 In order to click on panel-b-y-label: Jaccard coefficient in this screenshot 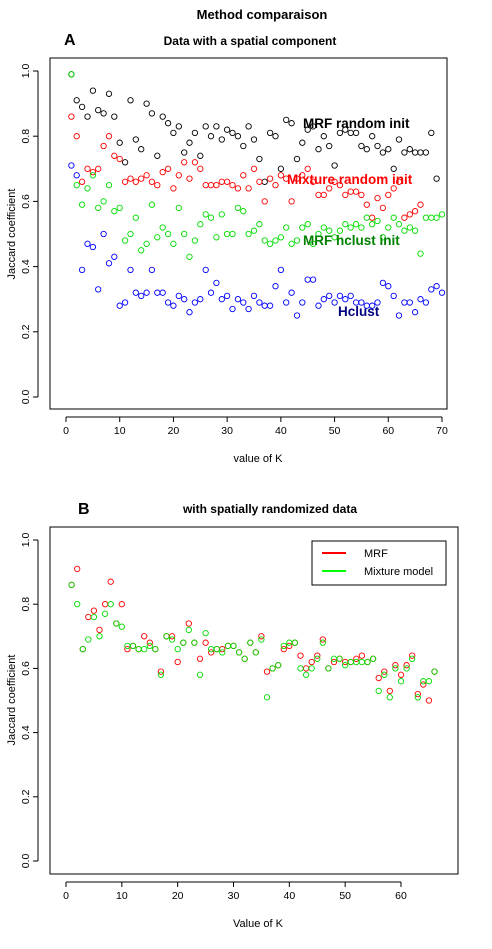, I will do `click(12, 700)`.